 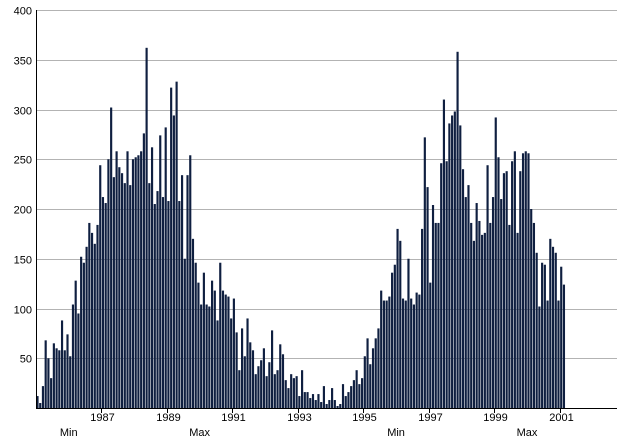 I want to click on x-tick-label: 1987, so click(x=102, y=418).